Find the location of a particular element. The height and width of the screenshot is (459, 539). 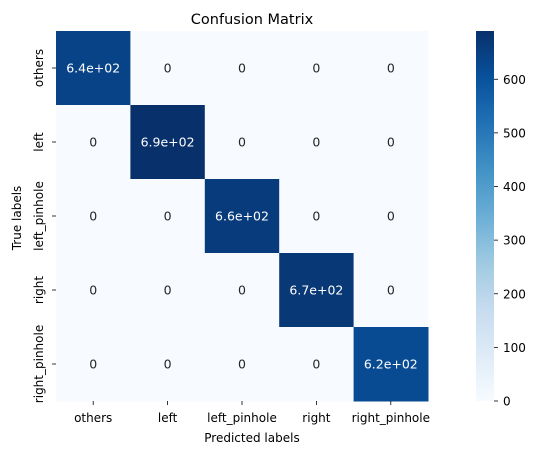

y-tick-label: others is located at coordinates (39, 68).